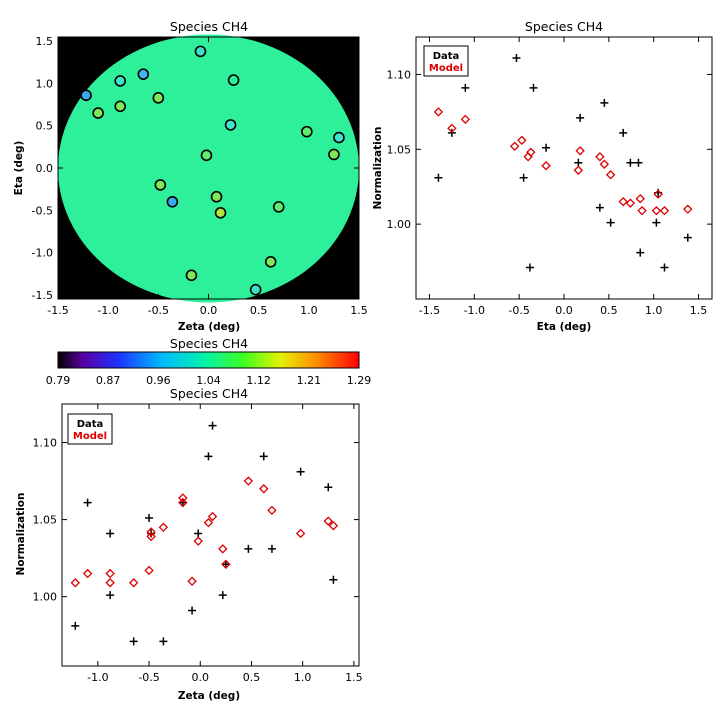 Image resolution: width=720 pixels, height=720 pixels. Describe the element at coordinates (209, 327) in the screenshot. I see `map-x-label: Zeta (deg)` at that location.